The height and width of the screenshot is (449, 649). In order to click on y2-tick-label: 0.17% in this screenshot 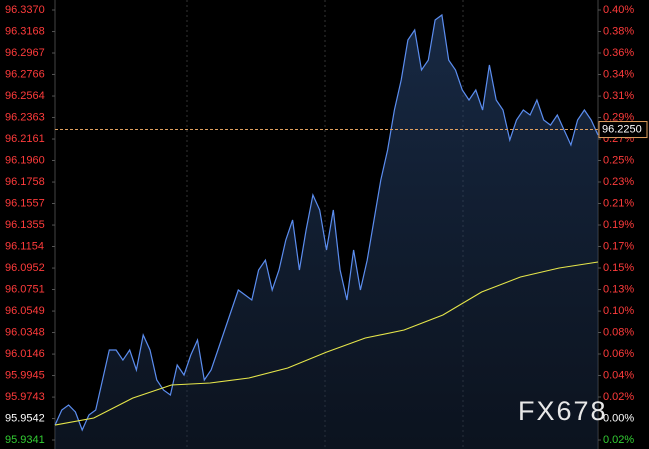, I will do `click(618, 246)`.